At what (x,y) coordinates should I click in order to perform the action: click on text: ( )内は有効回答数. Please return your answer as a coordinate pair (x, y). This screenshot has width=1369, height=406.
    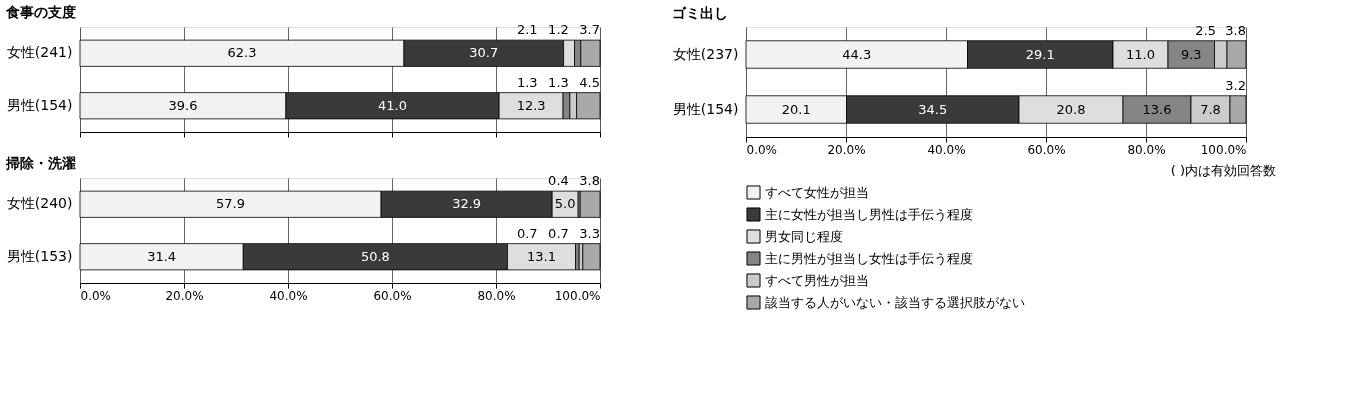
    Looking at the image, I should click on (1223, 170).